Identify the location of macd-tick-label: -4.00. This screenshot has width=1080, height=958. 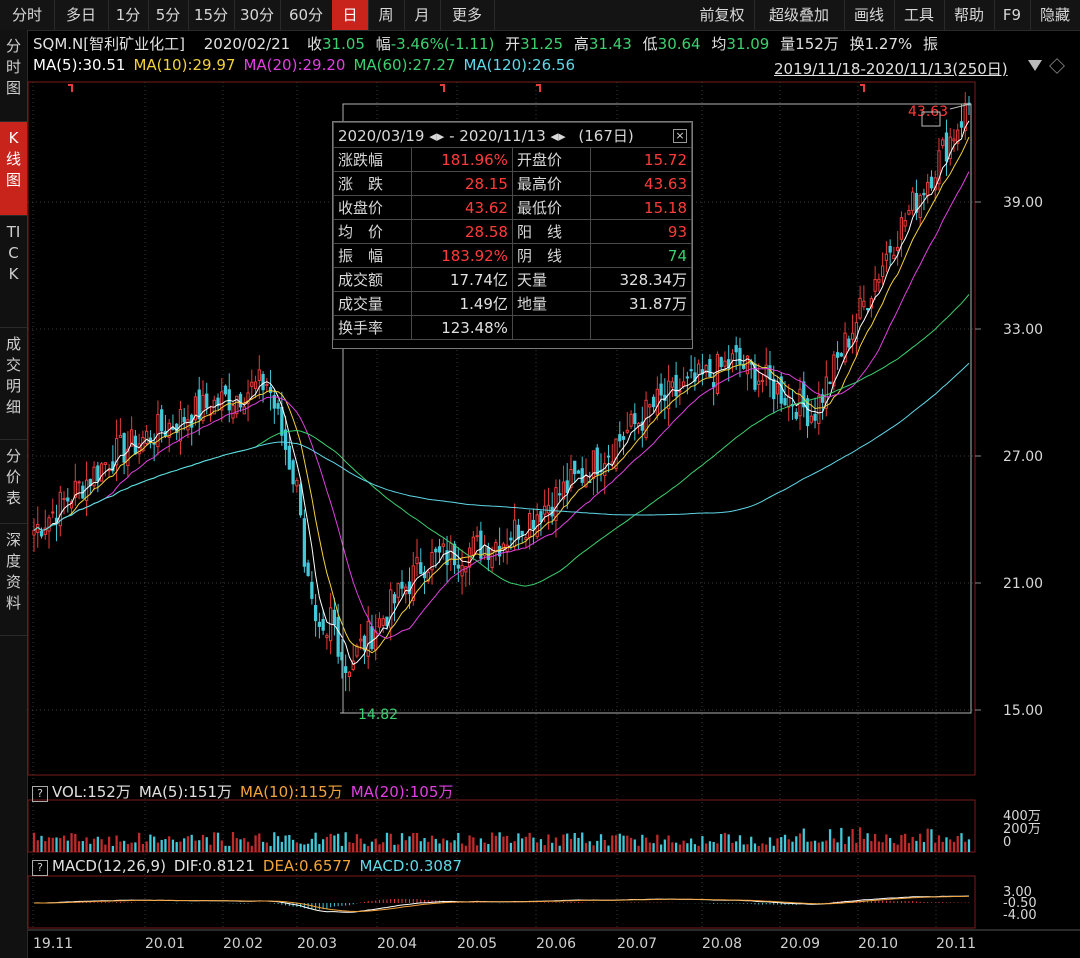
(1020, 915).